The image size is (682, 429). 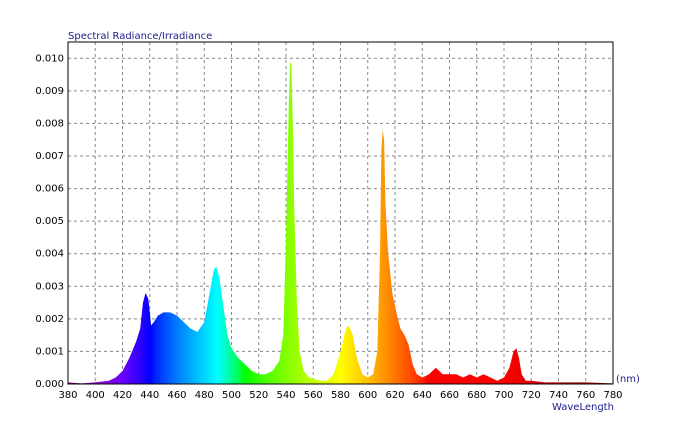 I want to click on x-tick-label: 760, so click(x=585, y=395).